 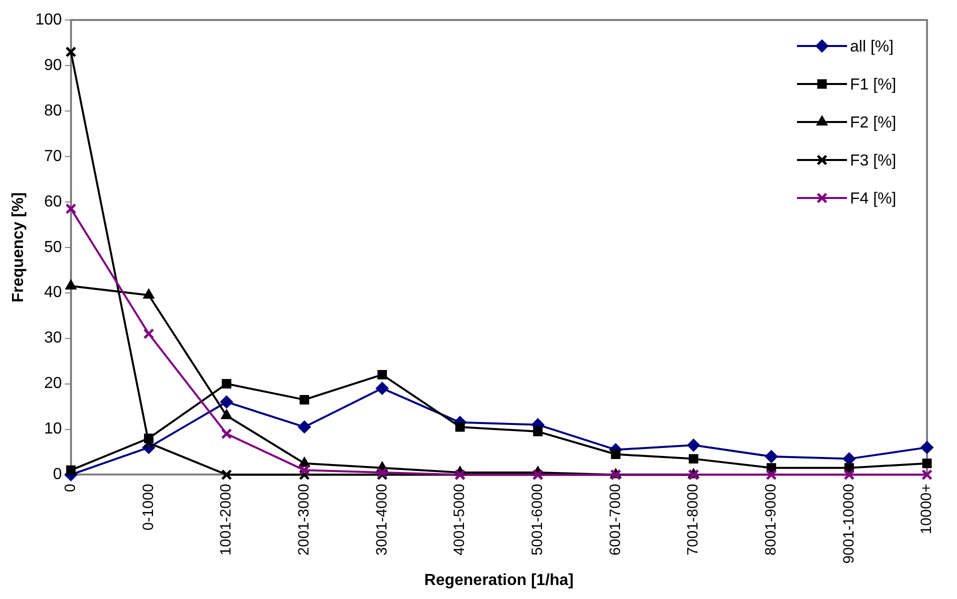 I want to click on x-tick-label: 3001-4000, so click(x=381, y=520).